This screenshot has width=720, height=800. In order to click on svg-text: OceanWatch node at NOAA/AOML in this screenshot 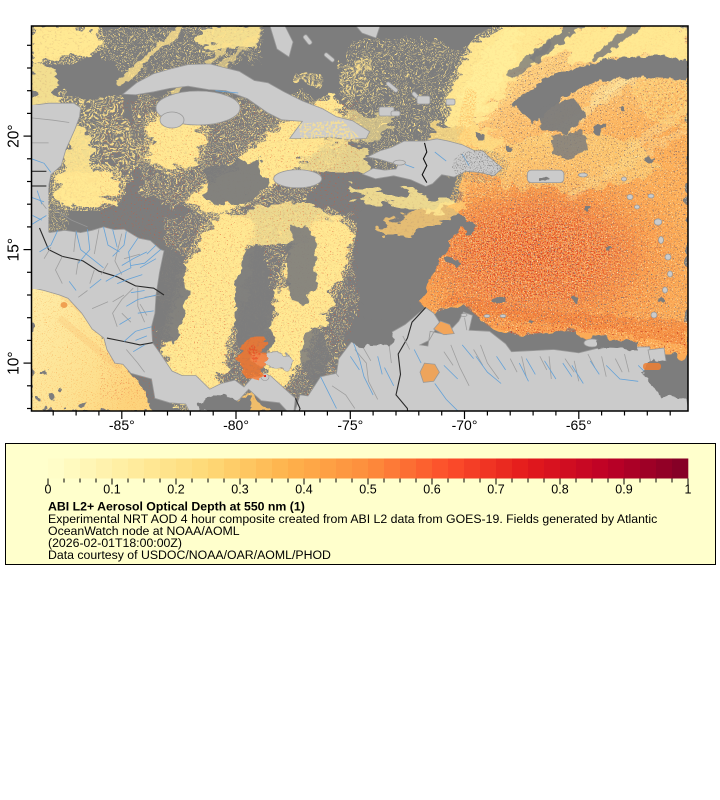, I will do `click(144, 531)`.